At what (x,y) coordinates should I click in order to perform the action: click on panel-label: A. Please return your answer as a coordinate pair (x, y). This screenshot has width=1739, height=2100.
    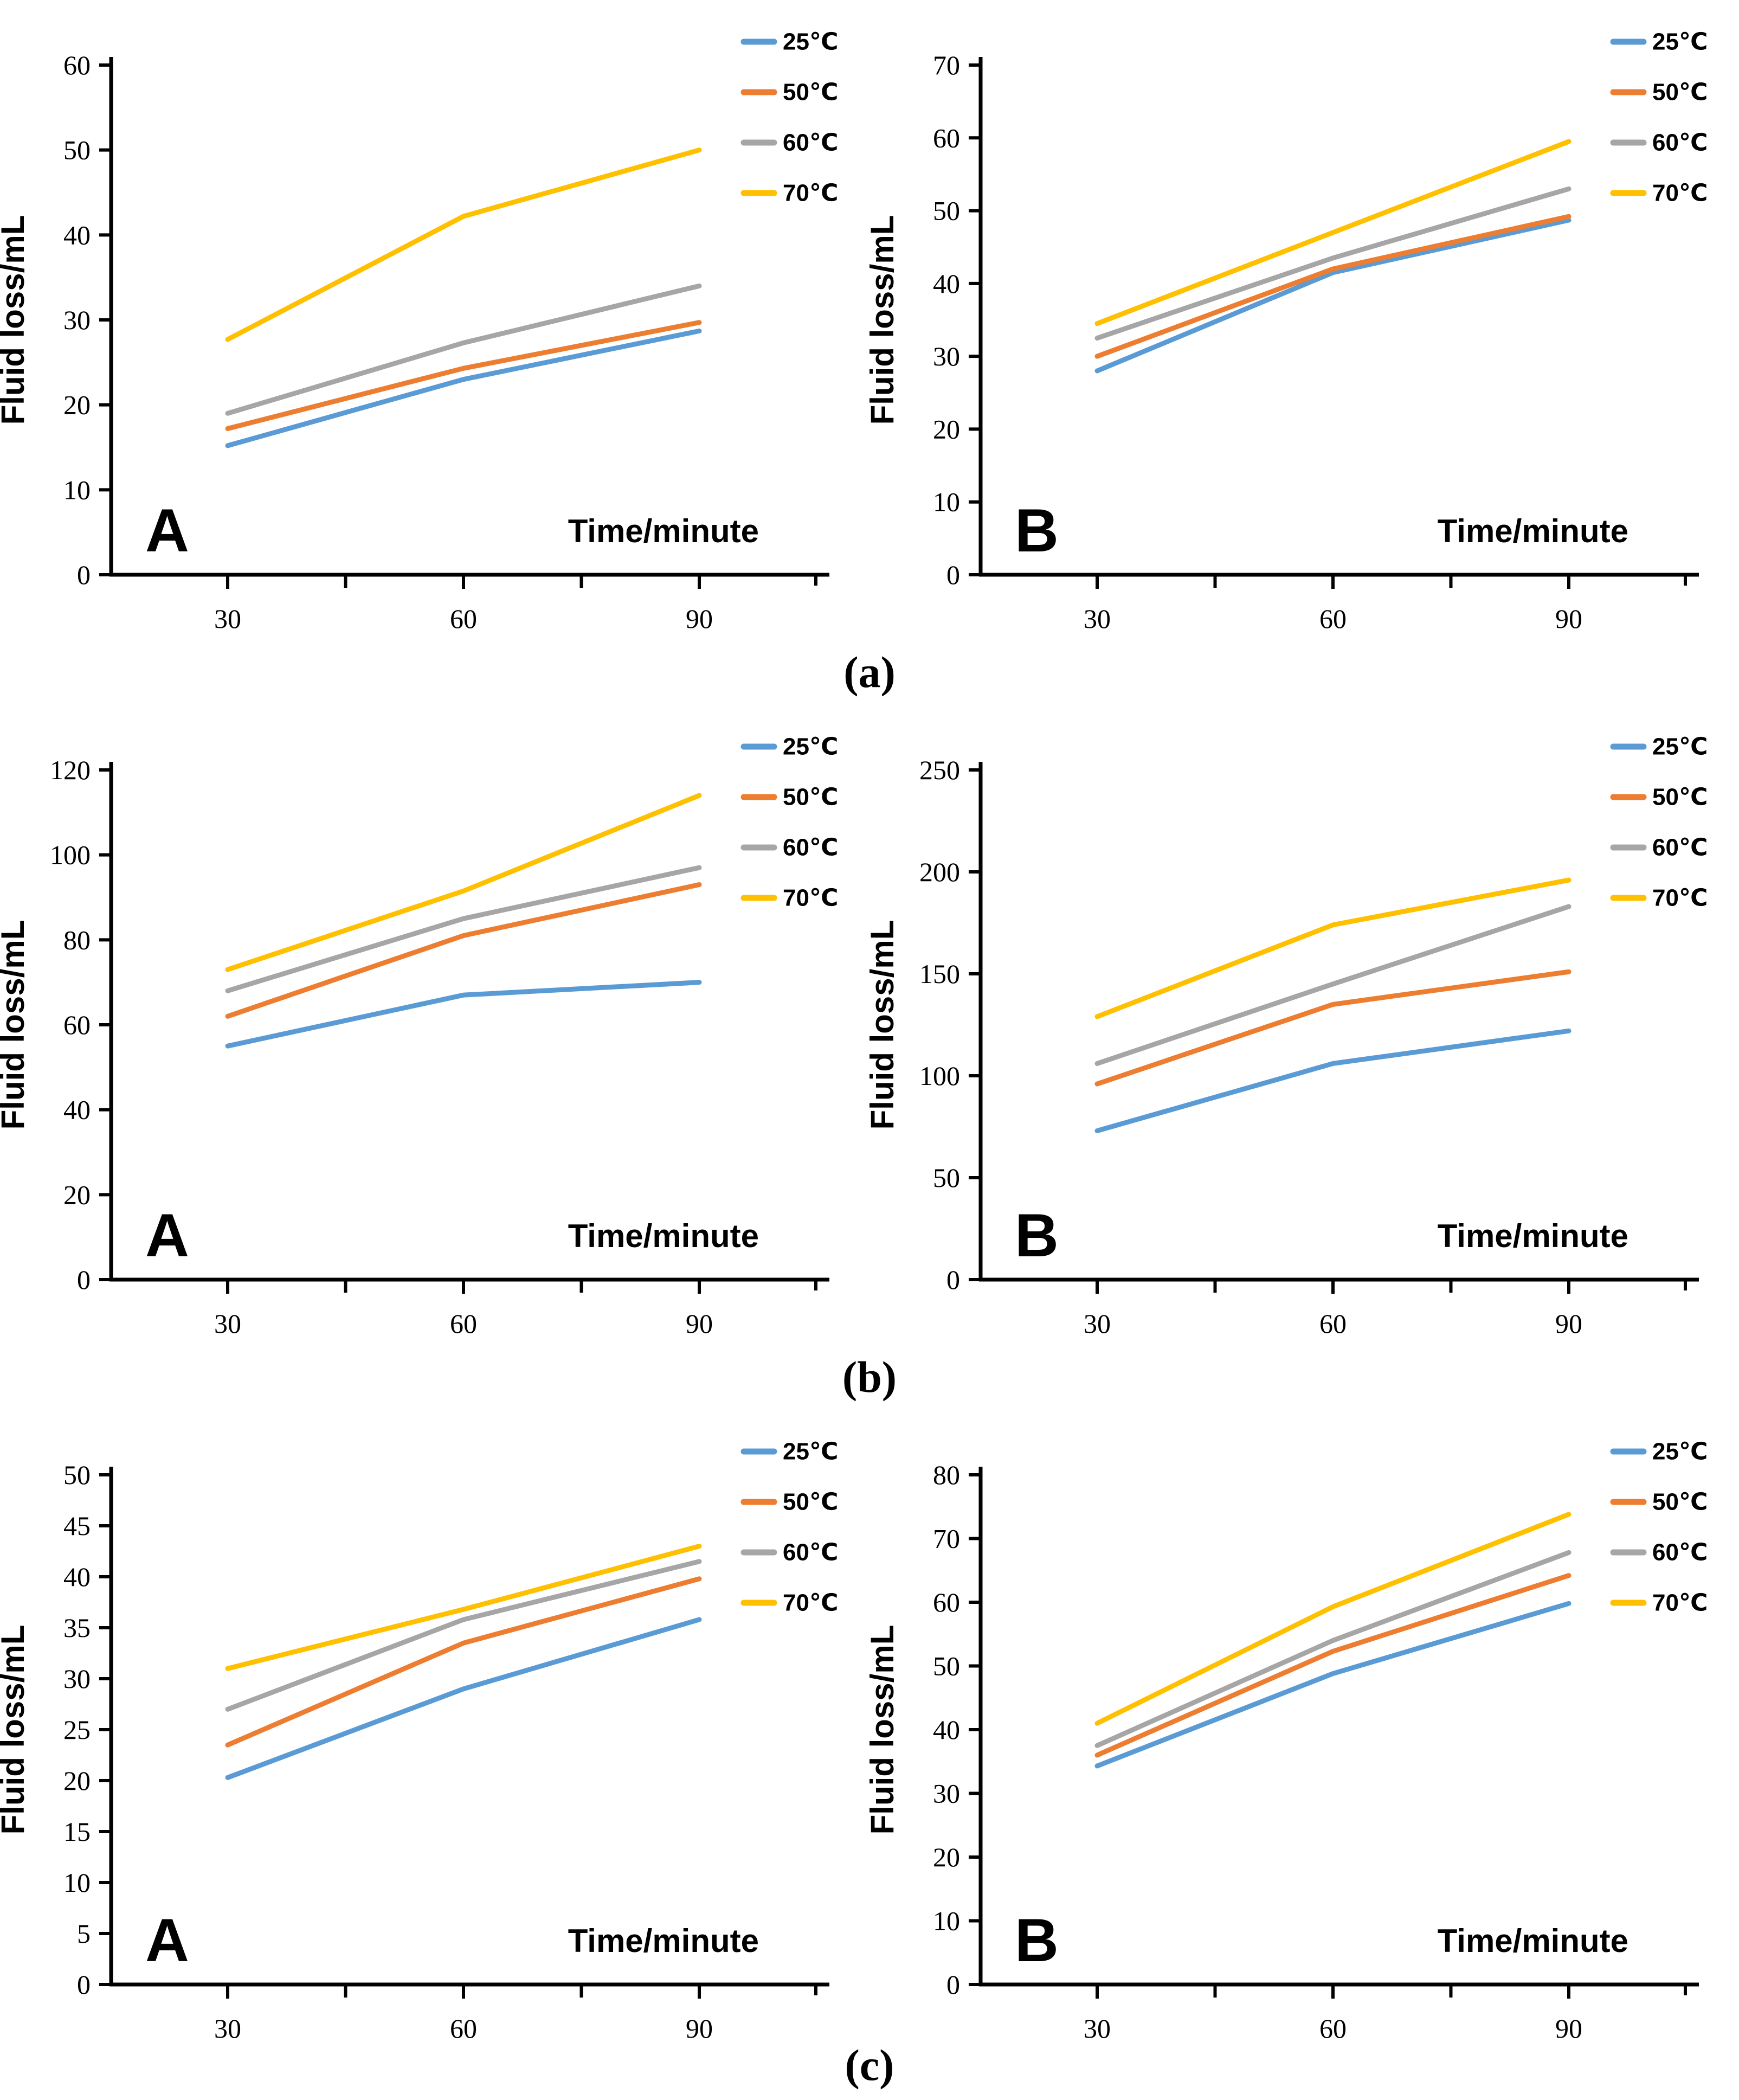
    Looking at the image, I should click on (167, 1235).